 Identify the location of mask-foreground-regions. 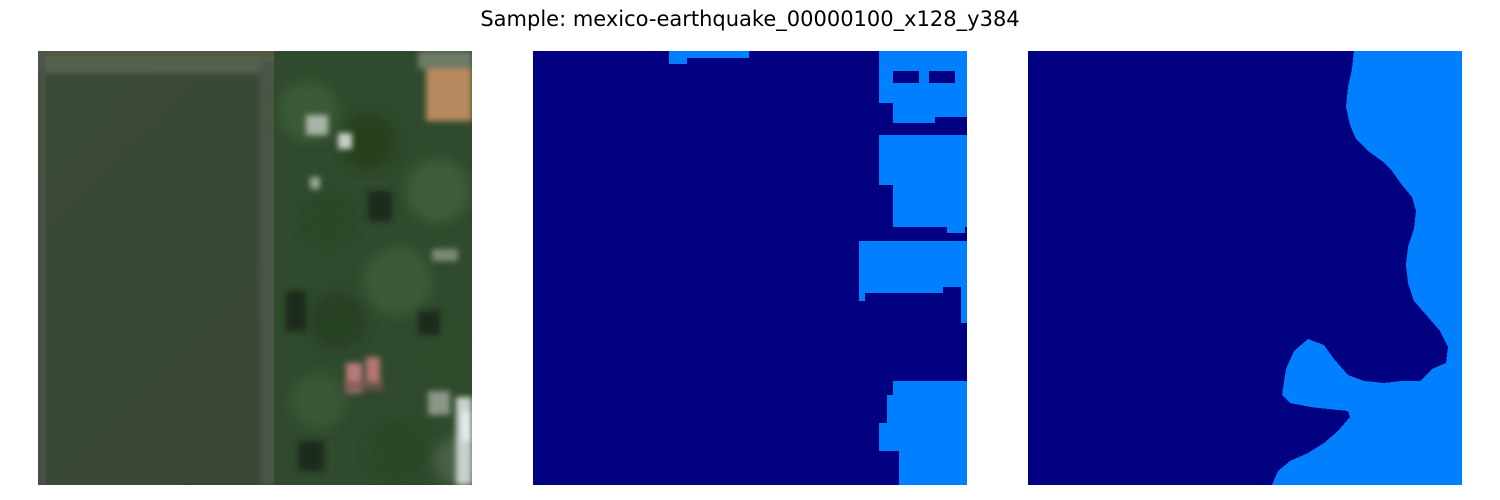
(1367, 268).